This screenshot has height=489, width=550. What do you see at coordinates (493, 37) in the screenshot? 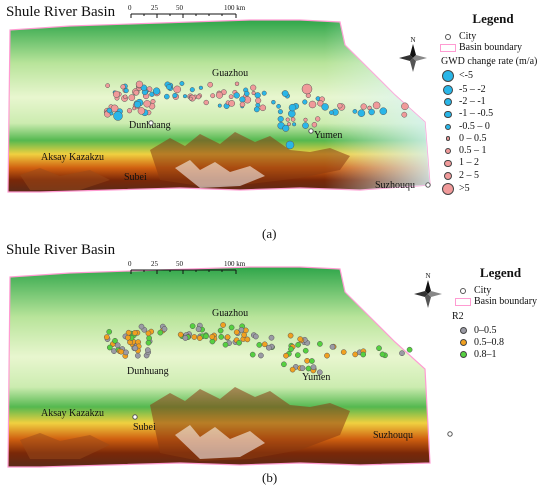
I see `legend-city: City` at bounding box center [493, 37].